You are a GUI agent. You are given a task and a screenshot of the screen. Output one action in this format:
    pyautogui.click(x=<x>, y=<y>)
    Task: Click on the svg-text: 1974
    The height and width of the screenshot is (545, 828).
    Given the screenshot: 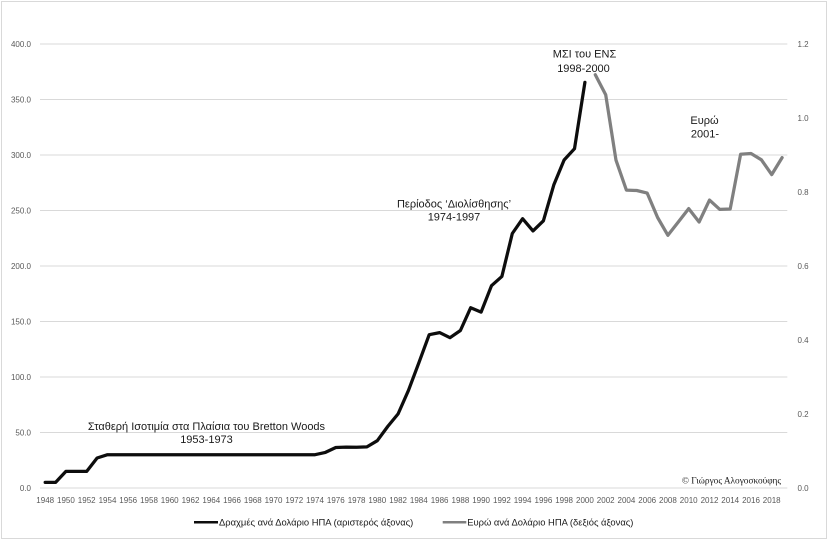 What is the action you would take?
    pyautogui.click(x=315, y=500)
    